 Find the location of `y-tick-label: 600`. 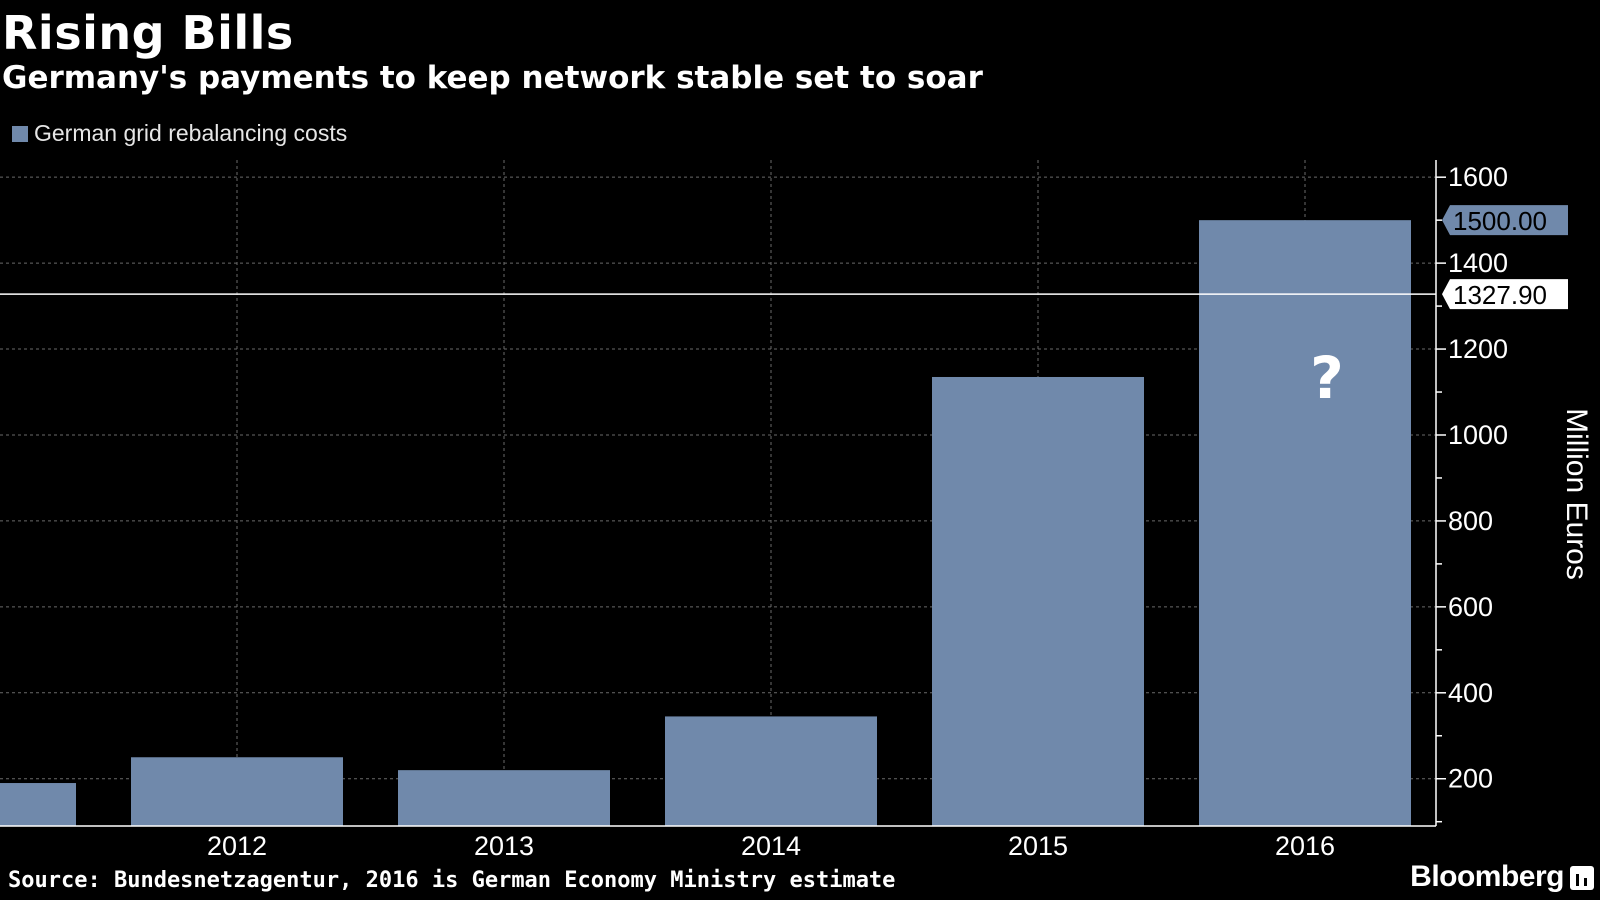

y-tick-label: 600 is located at coordinates (1470, 607).